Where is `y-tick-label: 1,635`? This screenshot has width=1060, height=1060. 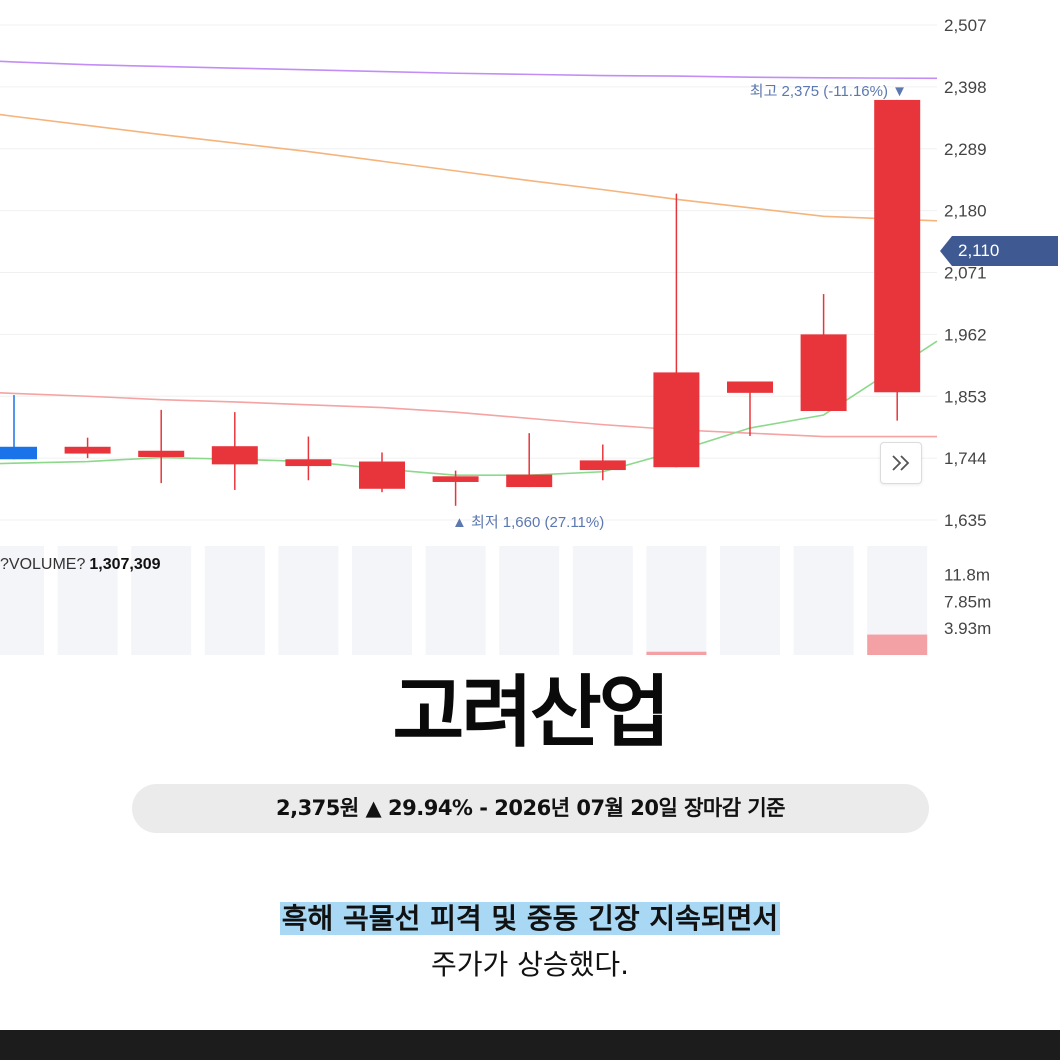
y-tick-label: 1,635 is located at coordinates (965, 520).